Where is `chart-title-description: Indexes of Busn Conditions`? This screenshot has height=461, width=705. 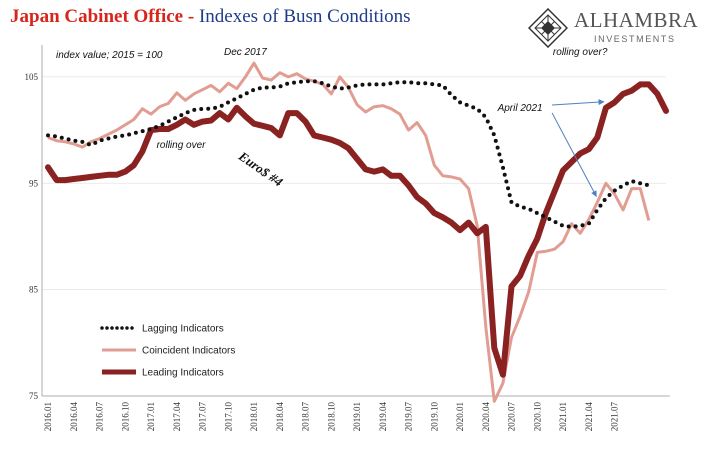 chart-title-description: Indexes of Busn Conditions is located at coordinates (304, 16).